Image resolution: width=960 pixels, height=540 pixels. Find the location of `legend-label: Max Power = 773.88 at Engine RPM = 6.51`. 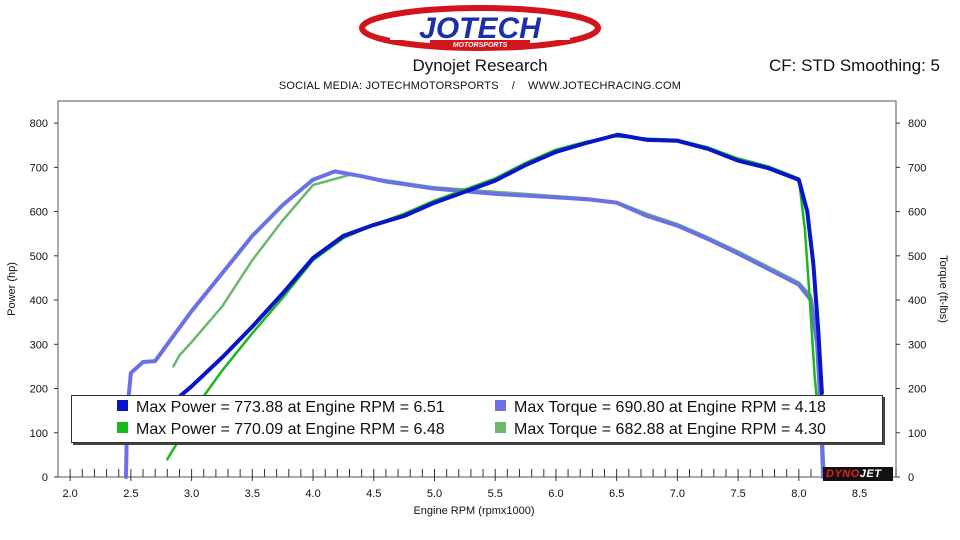

legend-label: Max Power = 773.88 at Engine RPM = 6.51 is located at coordinates (290, 407).